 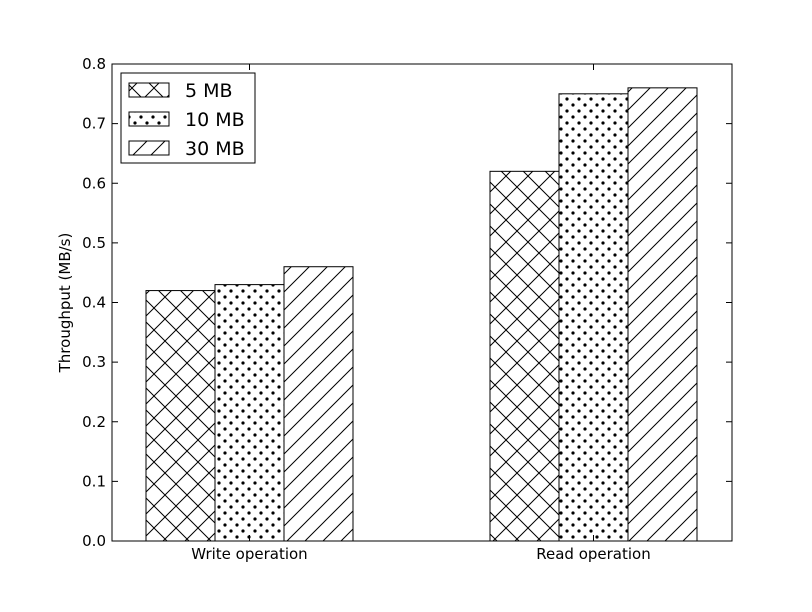 I want to click on bar-write-operation-30-mb, so click(x=318, y=404).